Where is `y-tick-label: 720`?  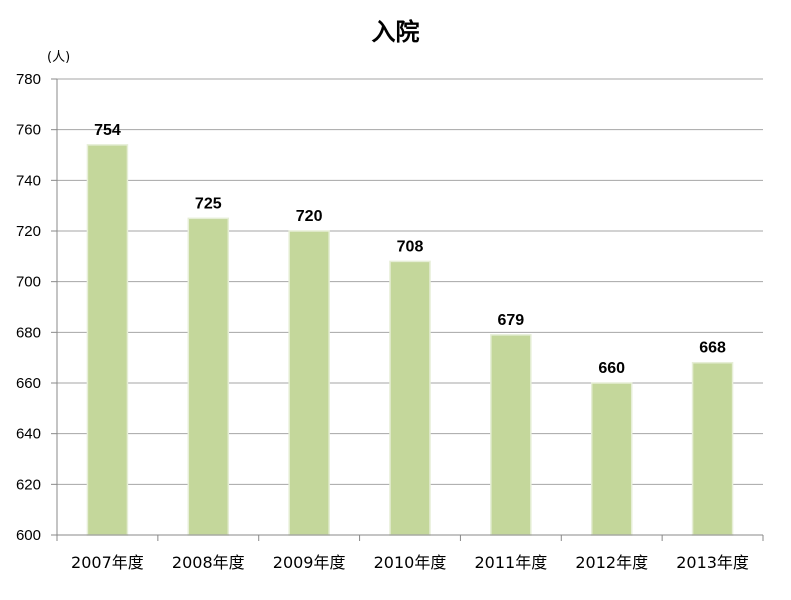 y-tick-label: 720 is located at coordinates (28, 231).